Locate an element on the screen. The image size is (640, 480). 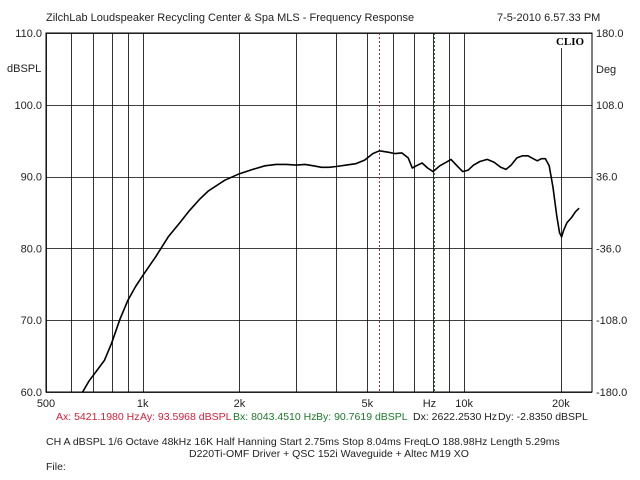
x-tick-label: 1k is located at coordinates (143, 404).